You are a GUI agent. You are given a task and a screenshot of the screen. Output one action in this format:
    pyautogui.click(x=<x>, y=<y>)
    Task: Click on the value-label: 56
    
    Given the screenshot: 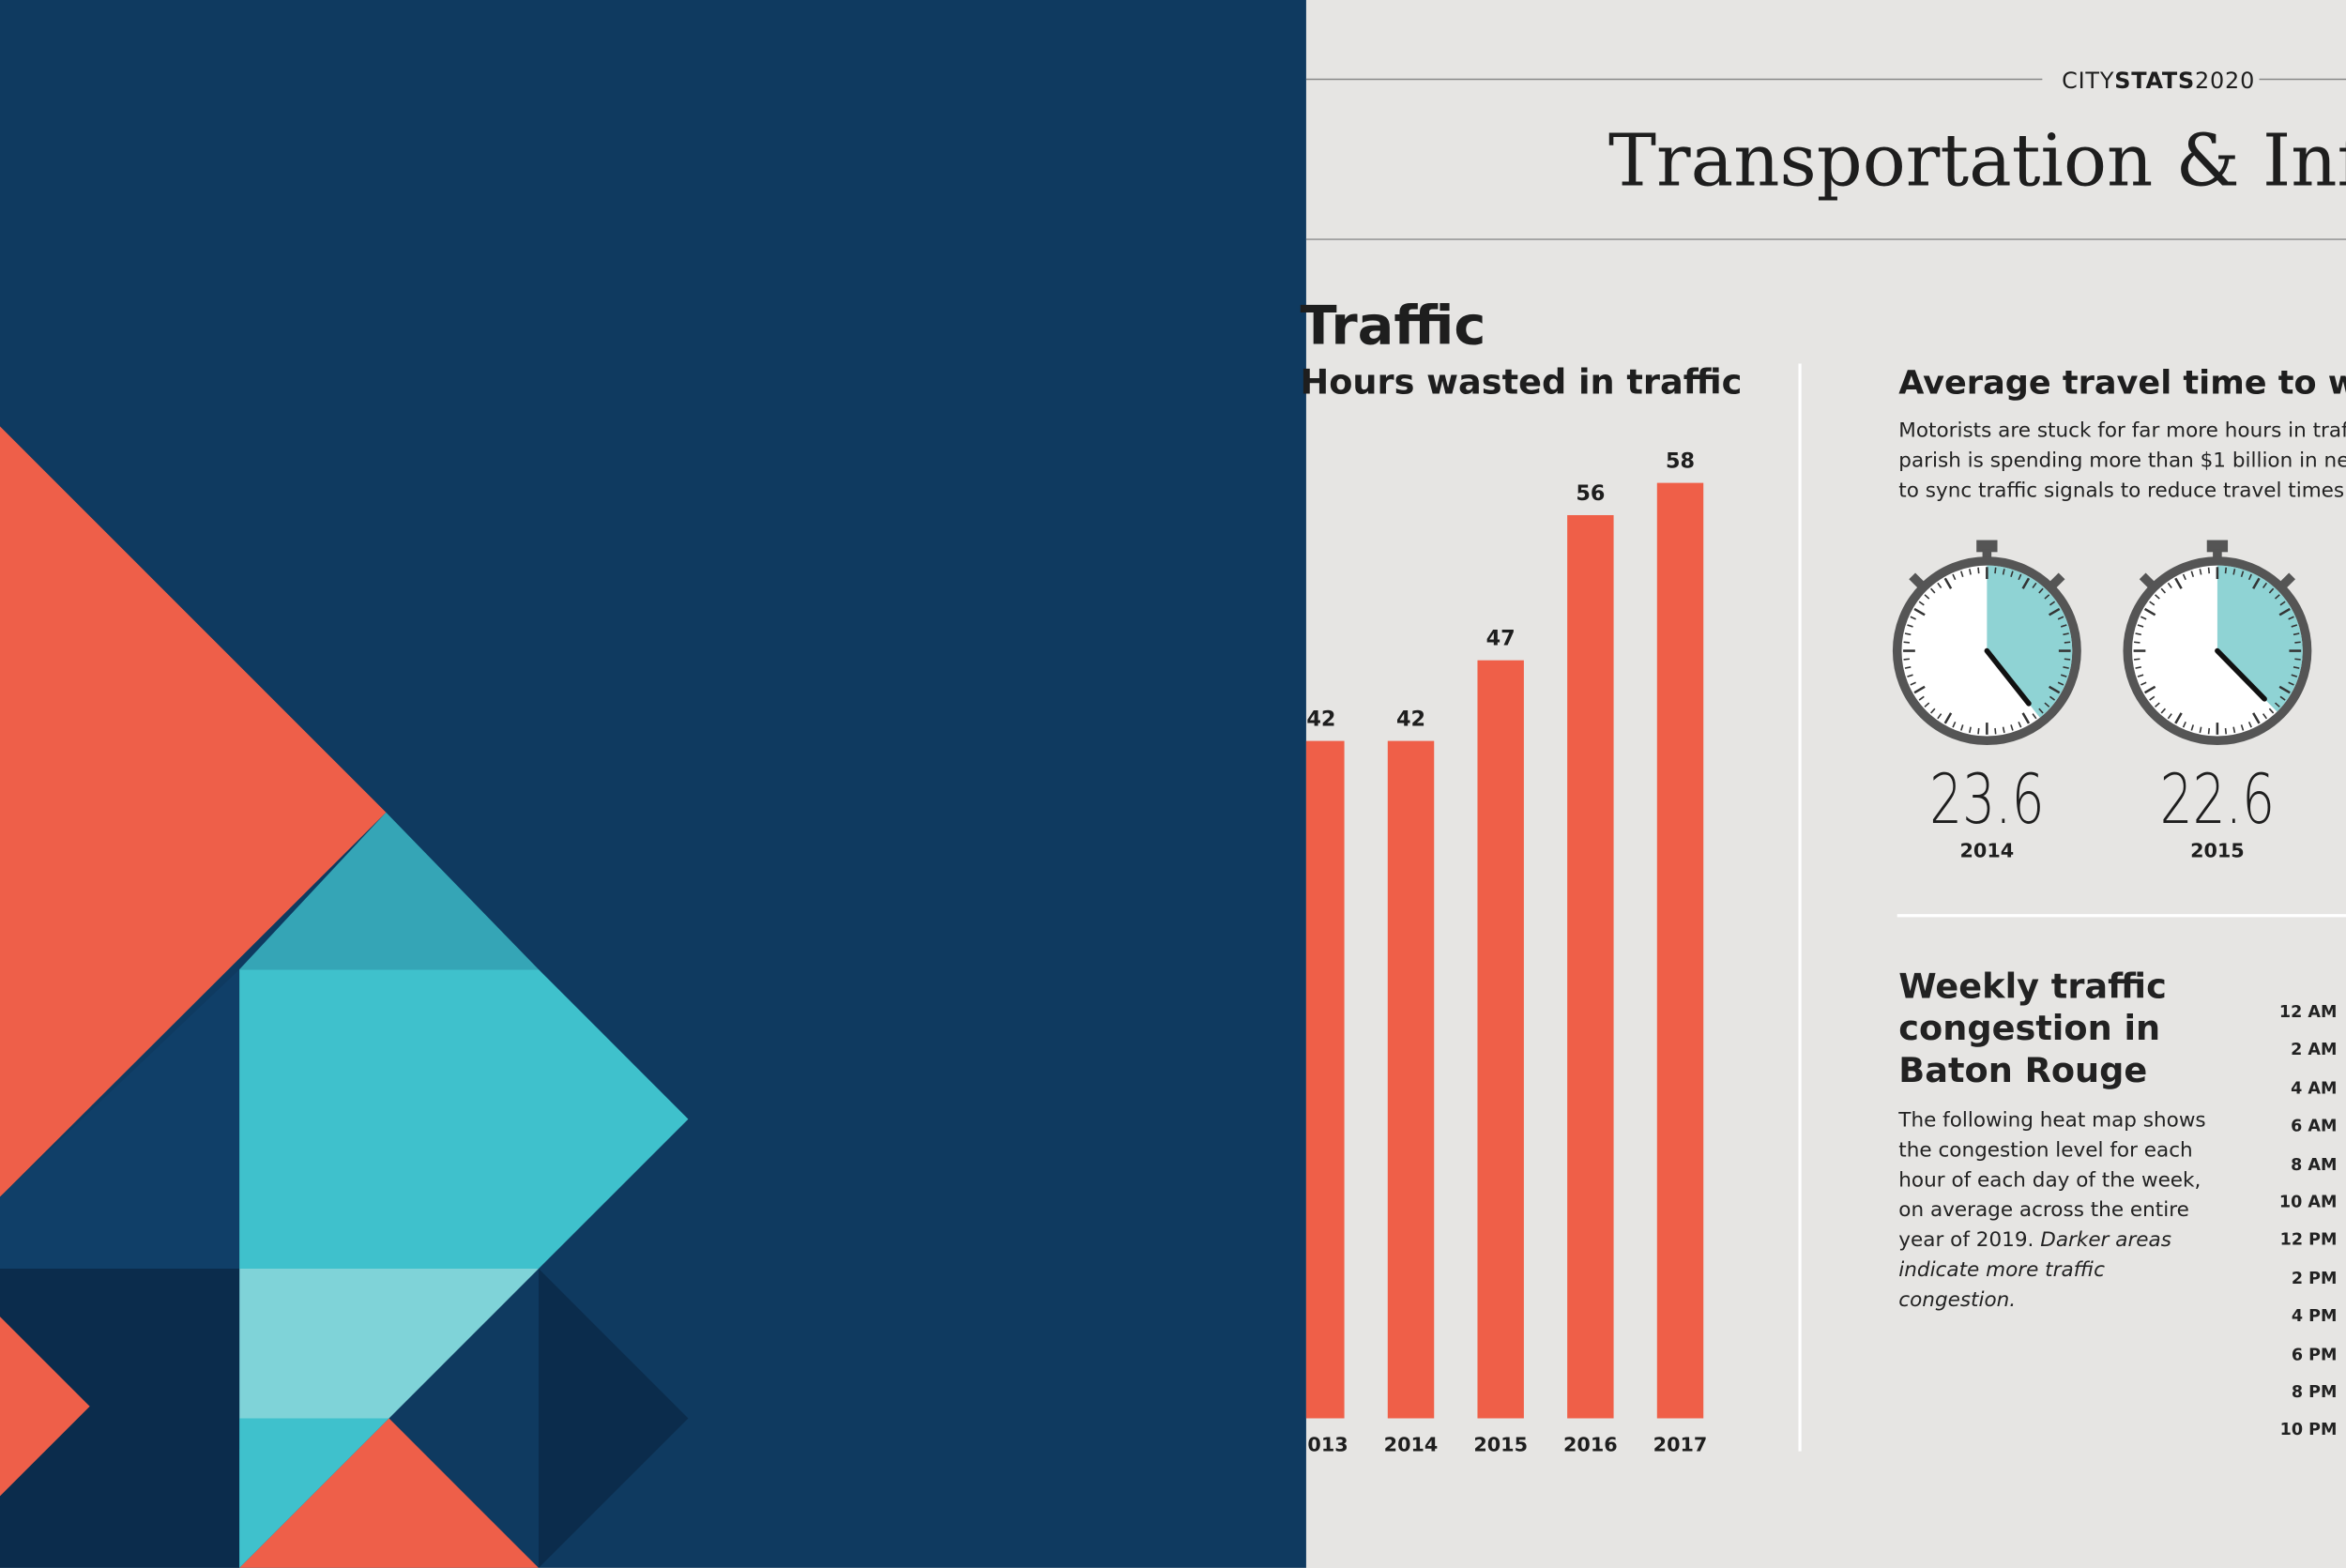 What is the action you would take?
    pyautogui.click(x=1590, y=493)
    